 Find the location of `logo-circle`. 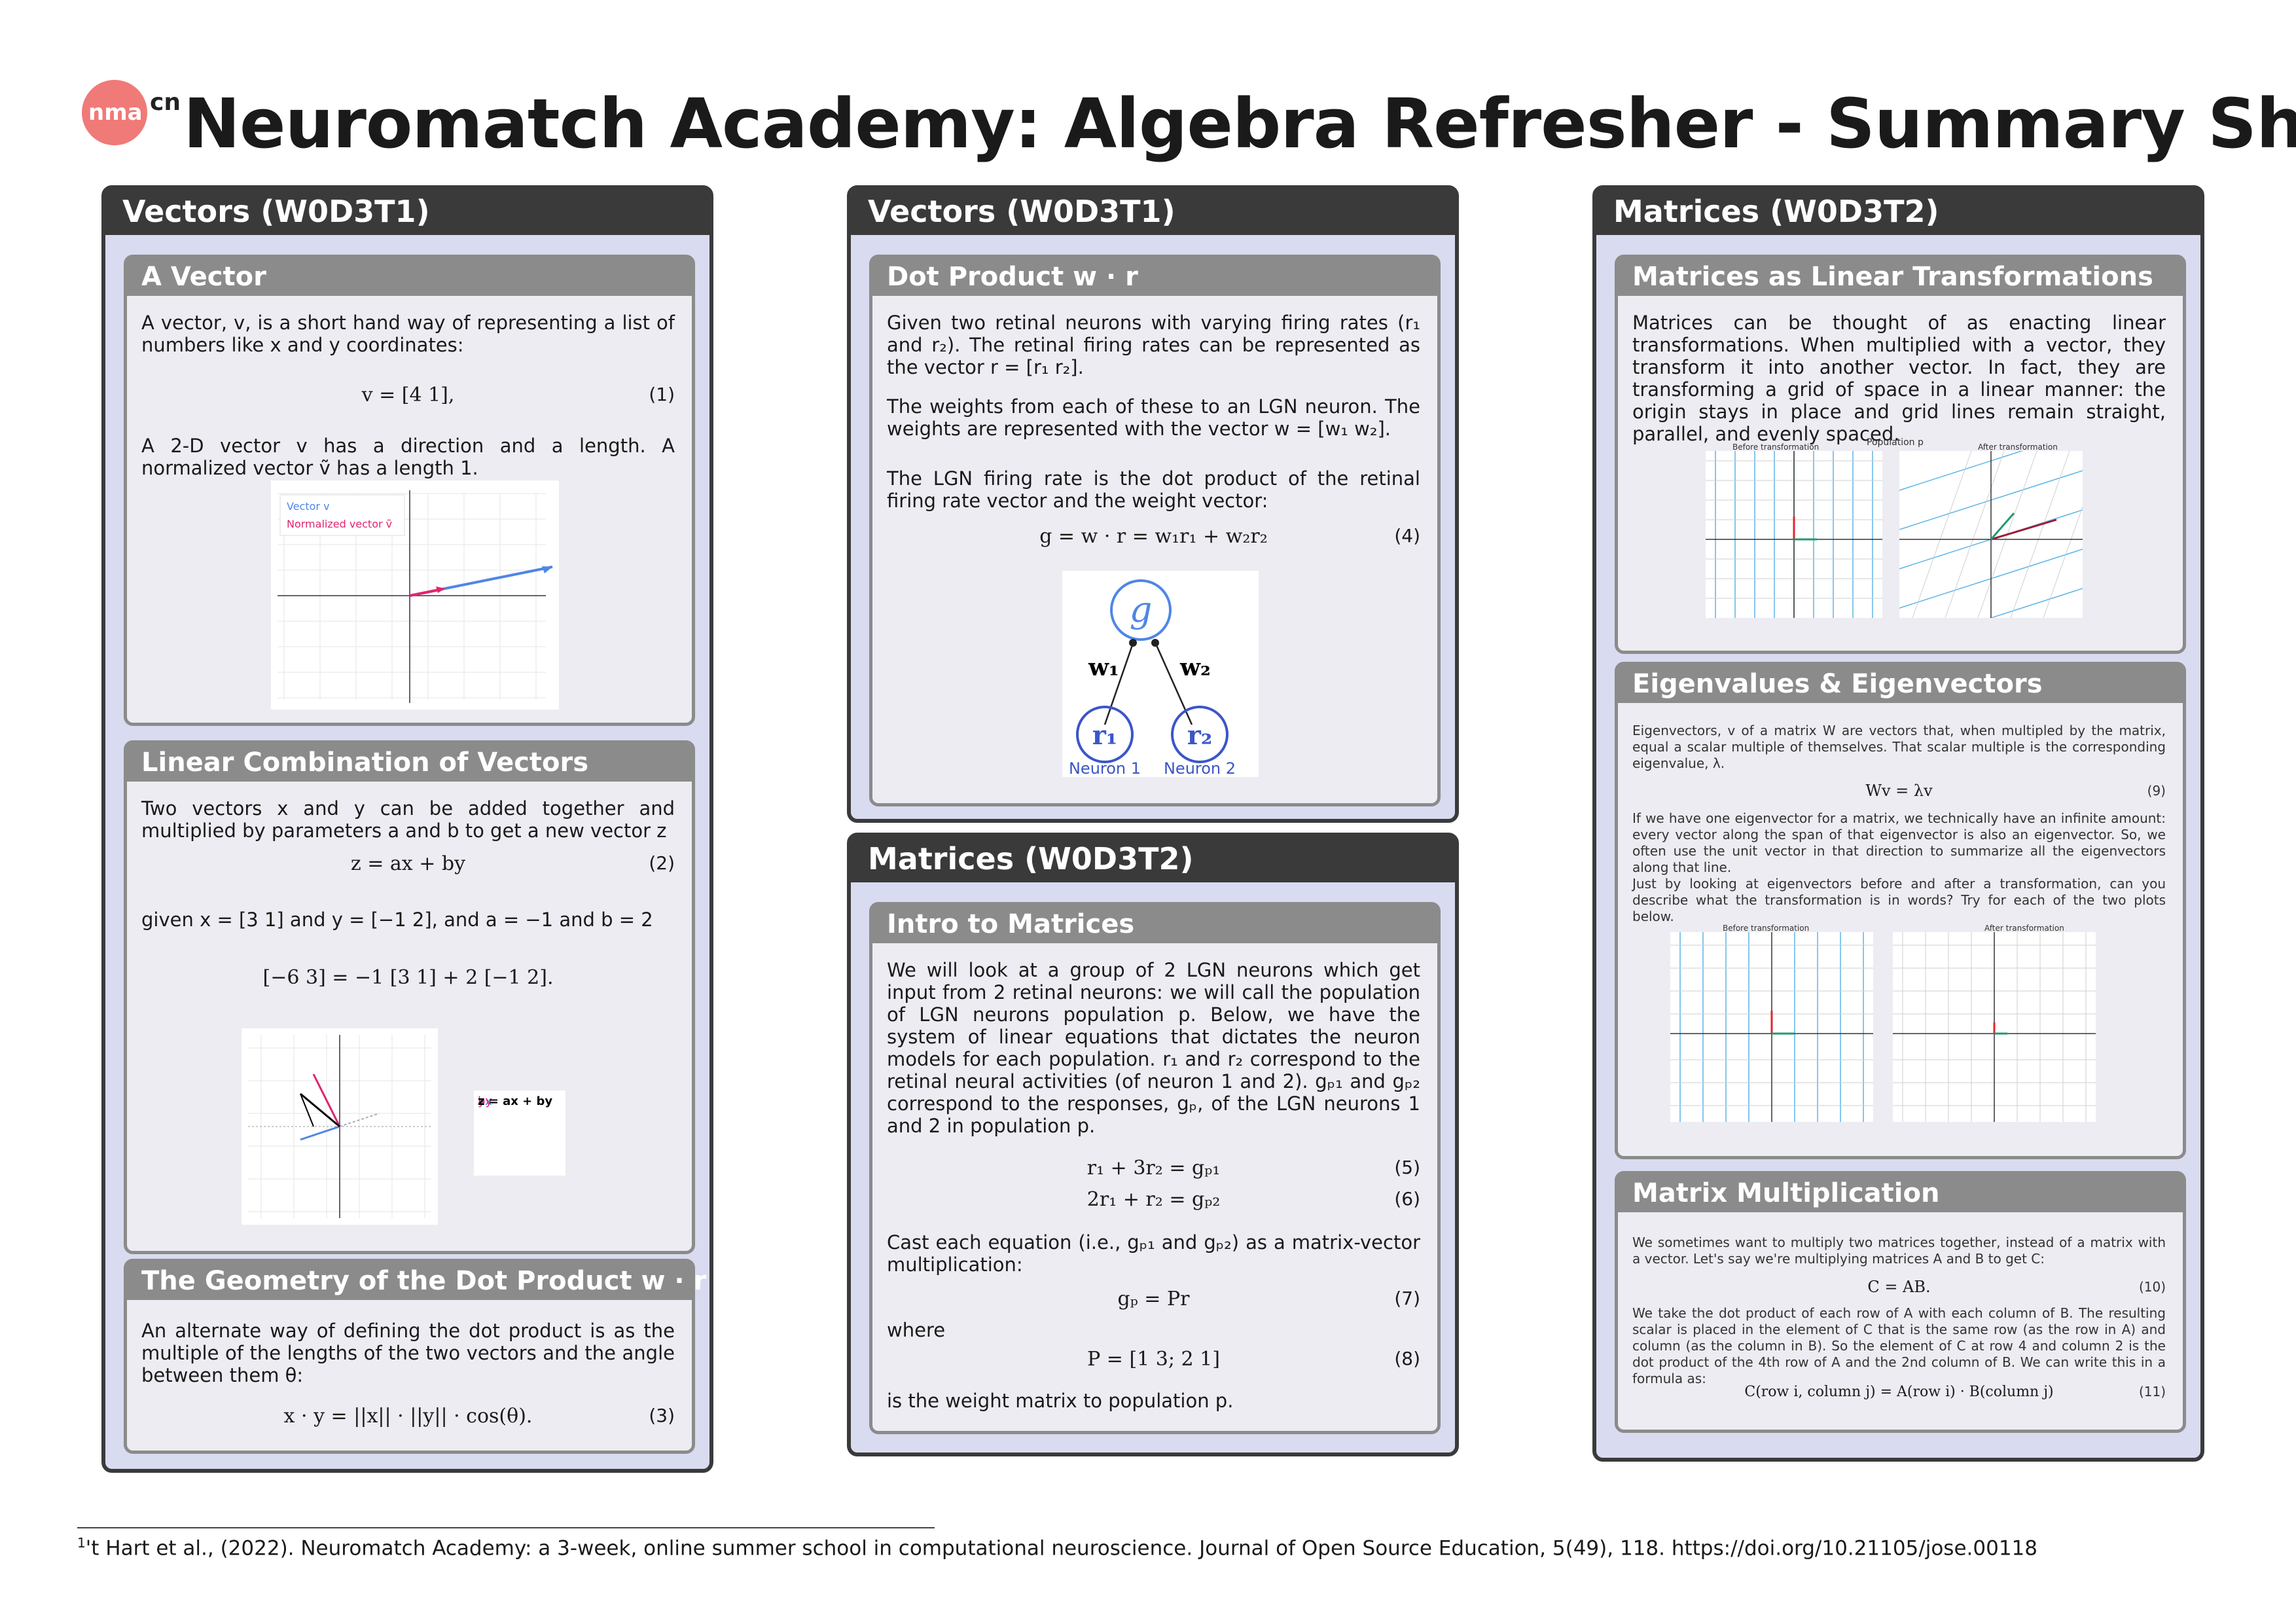

logo-circle is located at coordinates (114, 112).